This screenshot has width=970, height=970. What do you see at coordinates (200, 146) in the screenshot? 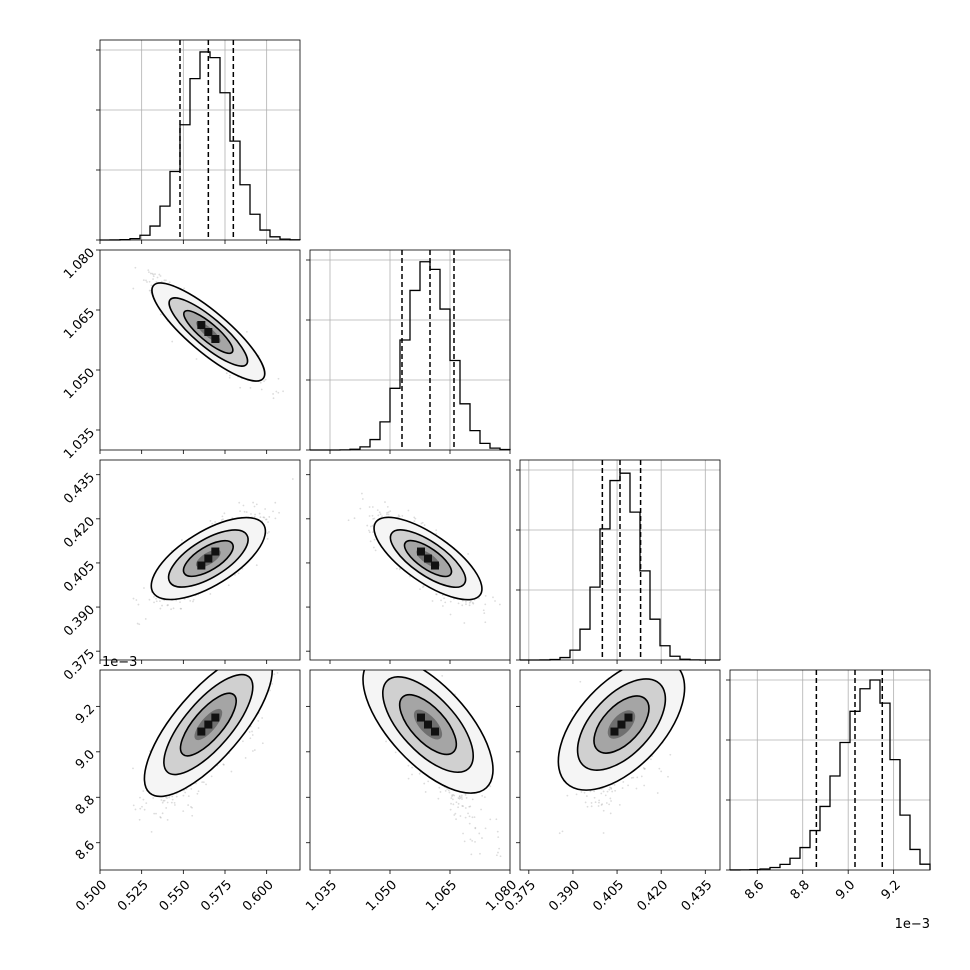
I see `histogram-step-line` at bounding box center [200, 146].